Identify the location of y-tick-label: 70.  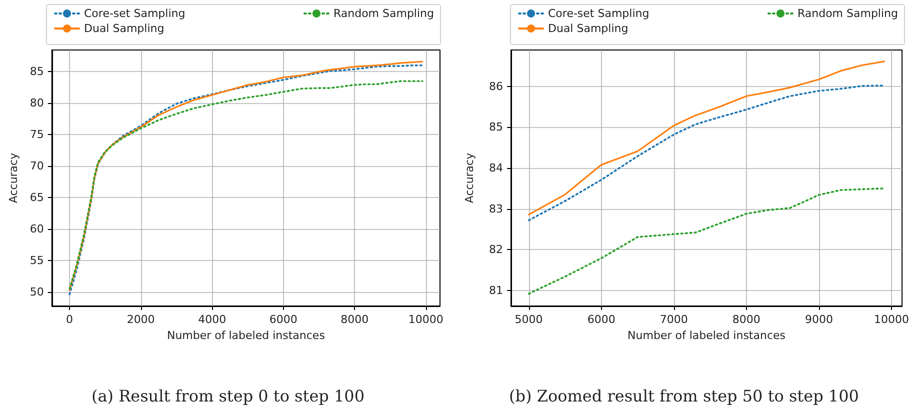
(37, 166).